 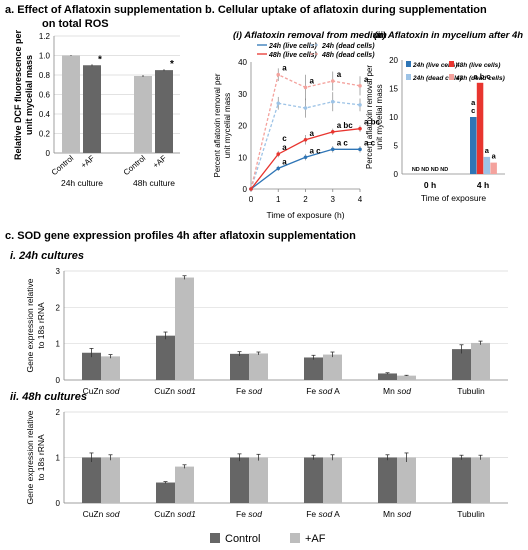 What do you see at coordinates (345, 125) in the screenshot?
I see `data-label: a bc` at bounding box center [345, 125].